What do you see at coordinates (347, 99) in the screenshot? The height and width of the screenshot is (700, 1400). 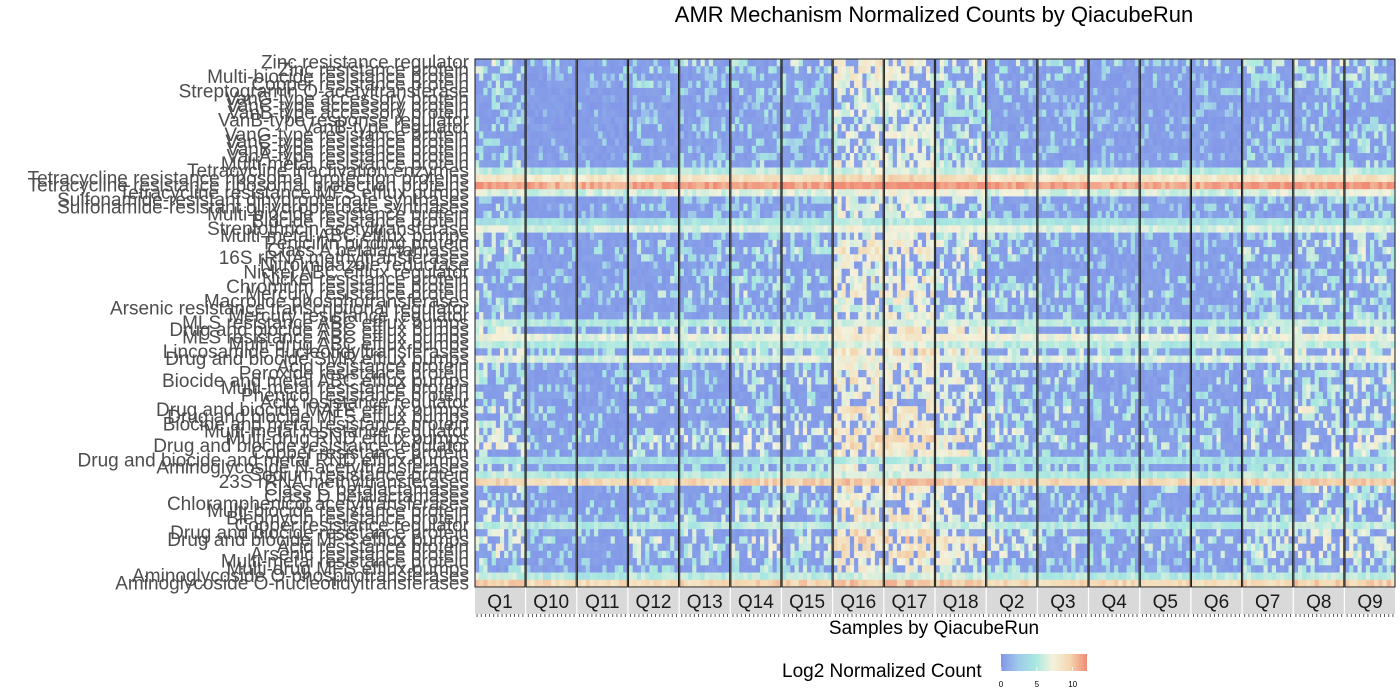 I see `row-label: VanG-type accessory protein` at bounding box center [347, 99].